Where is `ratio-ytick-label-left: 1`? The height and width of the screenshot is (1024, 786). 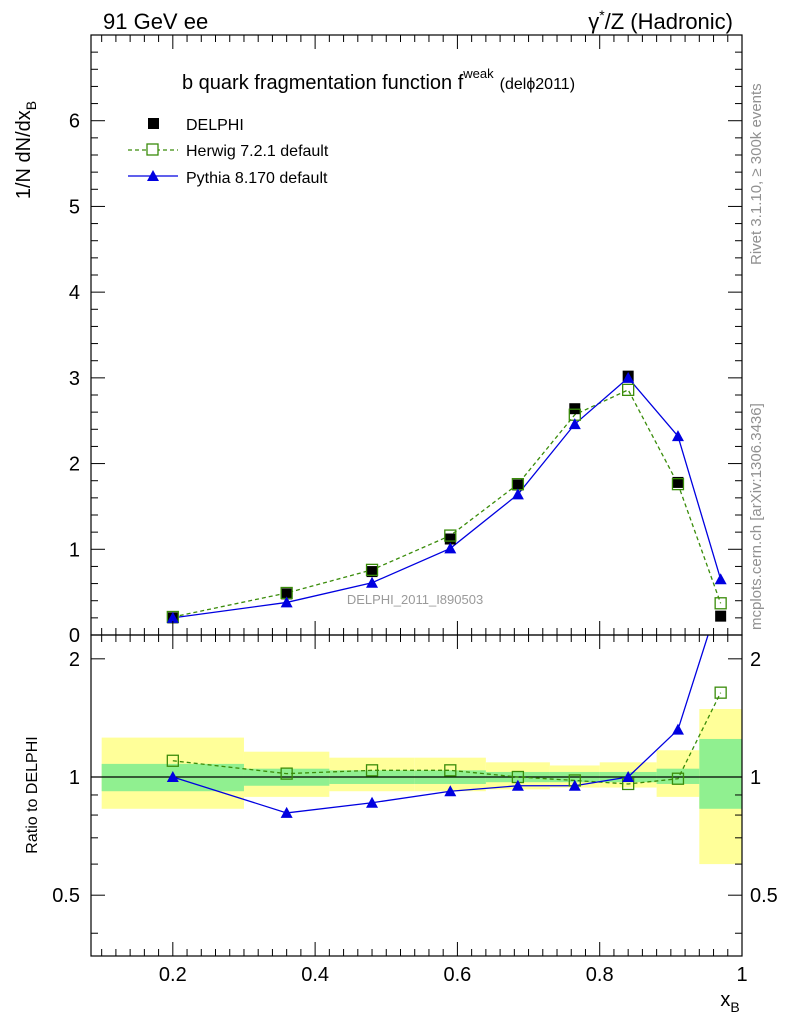
ratio-ytick-label-left: 1 is located at coordinates (74, 778).